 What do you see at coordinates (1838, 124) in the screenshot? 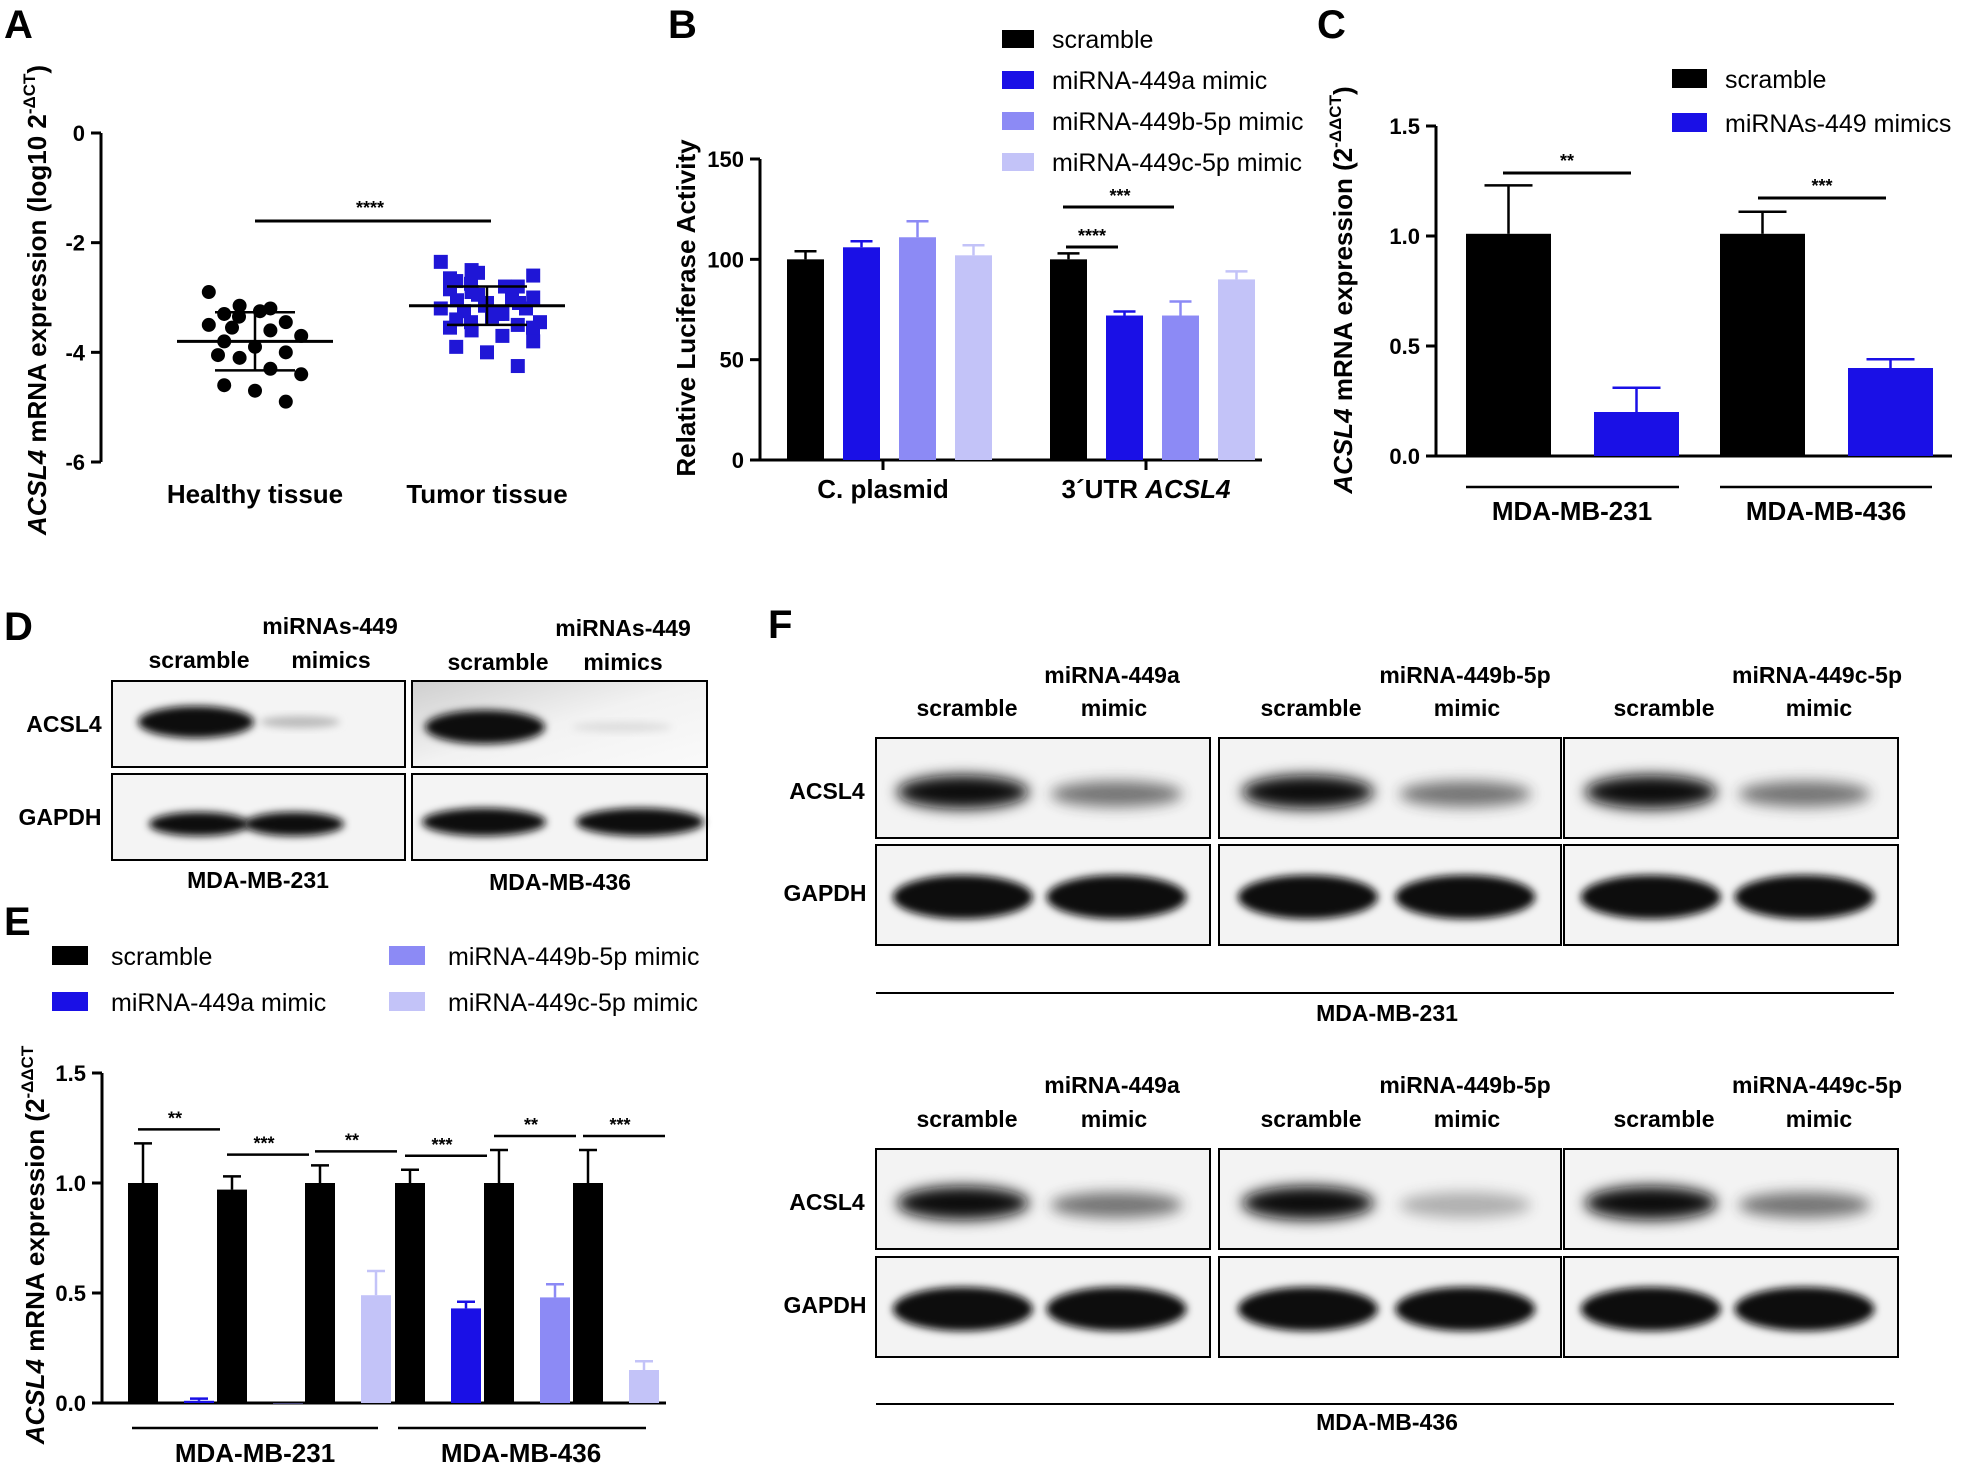
I see `legend-label: miRNAs-449 mimics` at bounding box center [1838, 124].